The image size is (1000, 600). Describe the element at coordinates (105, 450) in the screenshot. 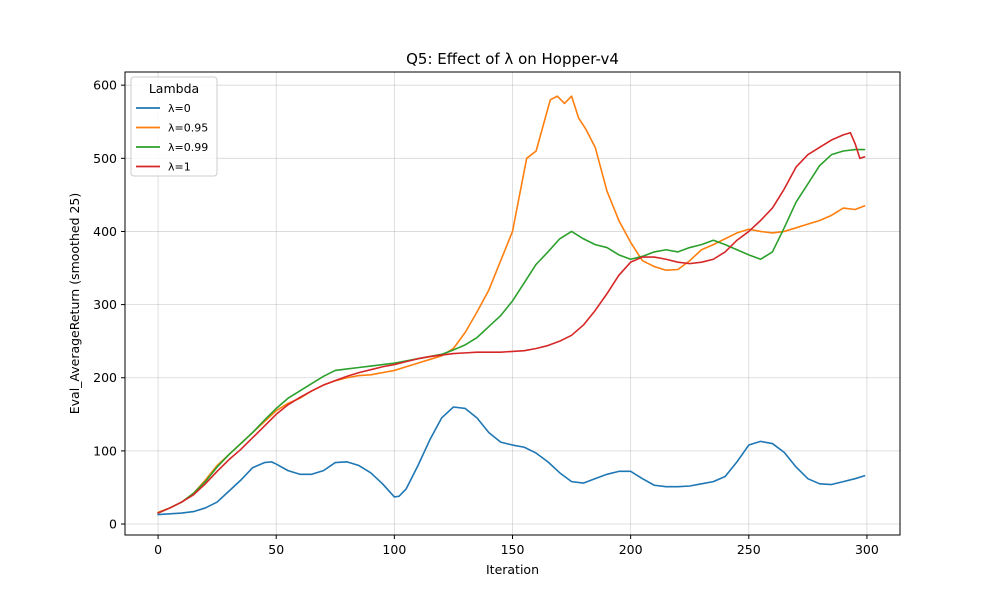

I see `y-tick-label: 100` at that location.